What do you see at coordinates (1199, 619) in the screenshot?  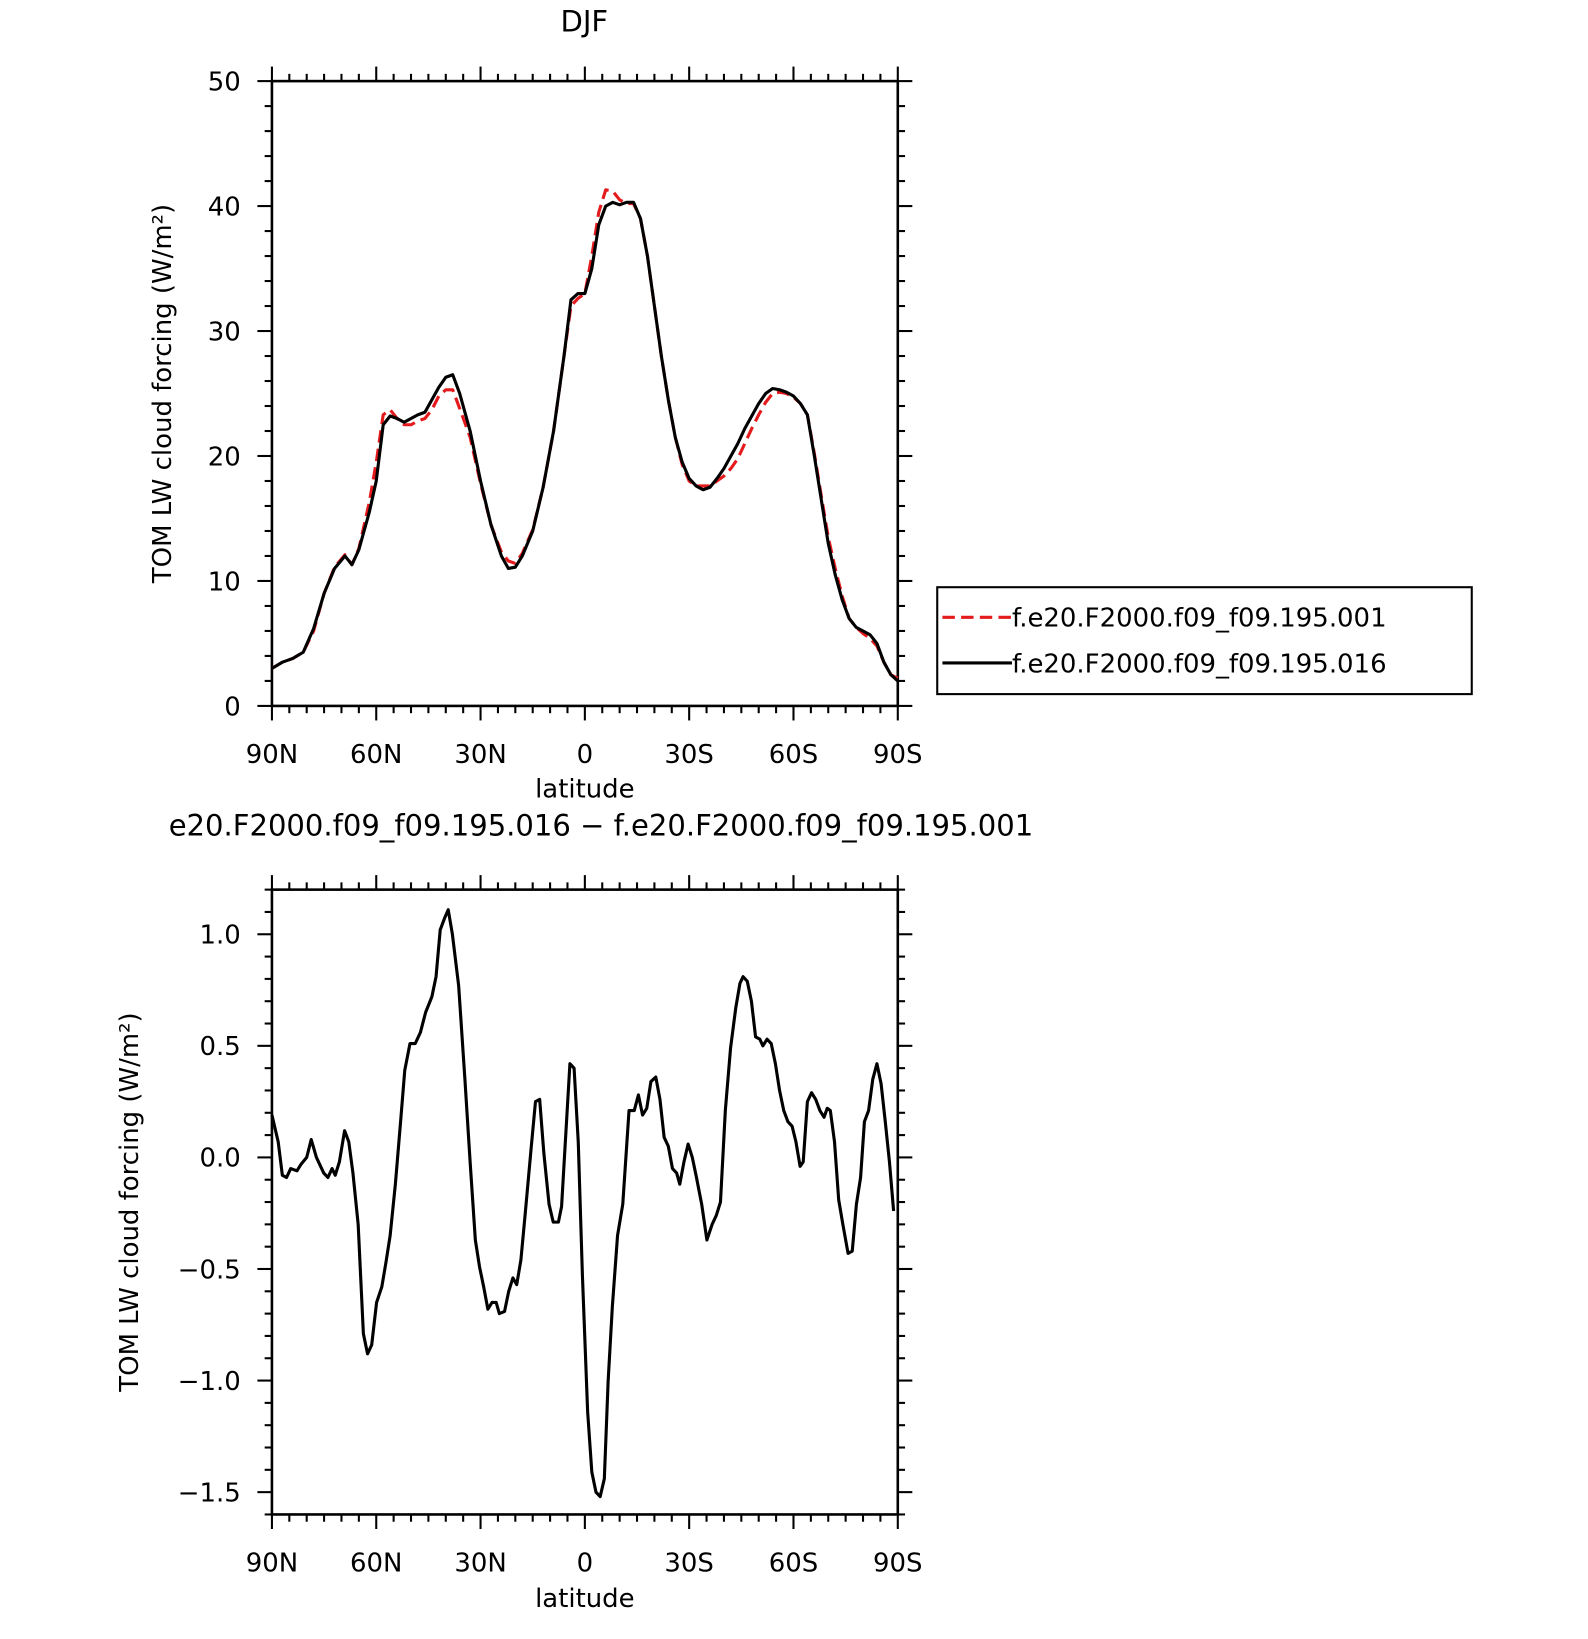 I see `legend-label: f.e20.F2000.f09_f09.195.001` at bounding box center [1199, 619].